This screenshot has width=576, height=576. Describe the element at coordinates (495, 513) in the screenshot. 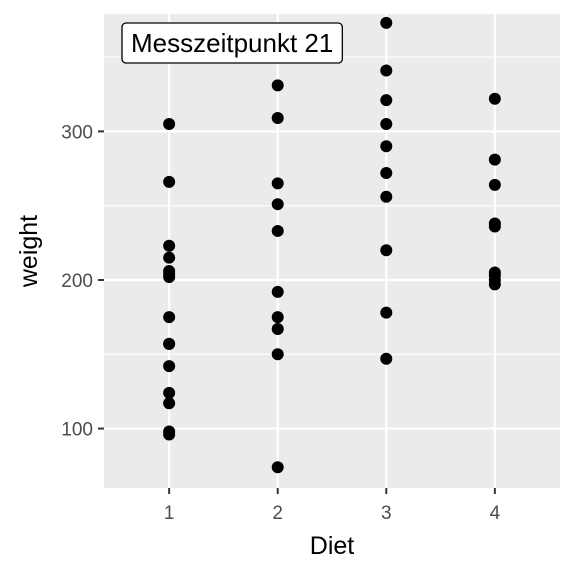

I see `x-tick-label: 4` at that location.